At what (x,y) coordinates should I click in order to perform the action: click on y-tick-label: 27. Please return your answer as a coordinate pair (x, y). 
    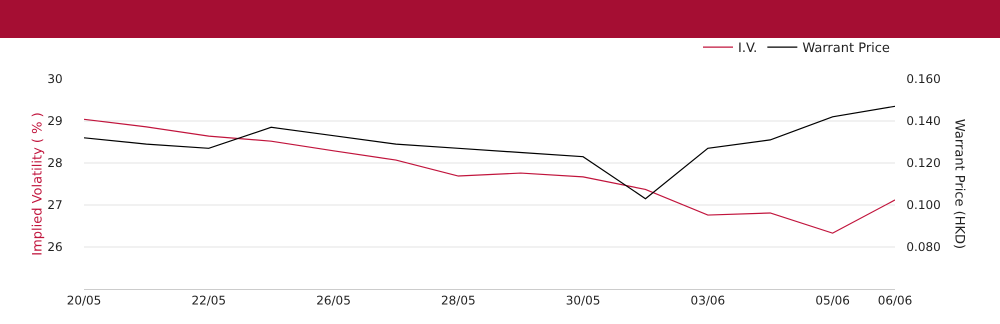
    Looking at the image, I should click on (55, 205).